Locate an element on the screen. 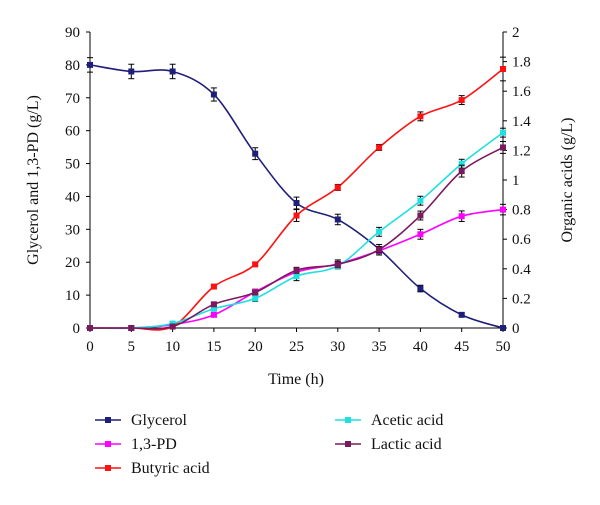  x-tick-label: 10 is located at coordinates (172, 347).